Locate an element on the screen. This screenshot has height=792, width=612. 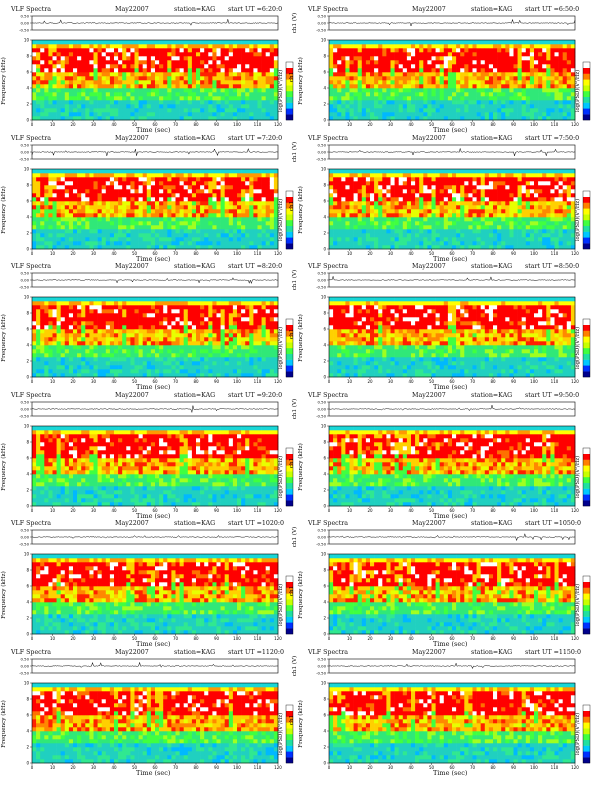
colorbar-segment is located at coordinates (586, 111).